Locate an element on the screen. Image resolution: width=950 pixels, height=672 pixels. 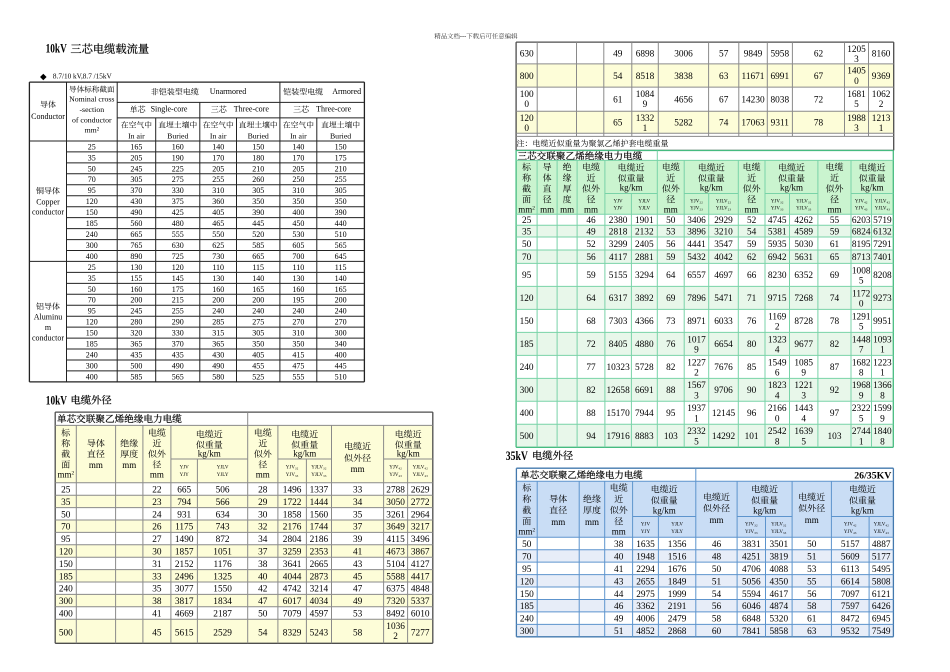
svg-text: 52 is located at coordinates (752, 221).